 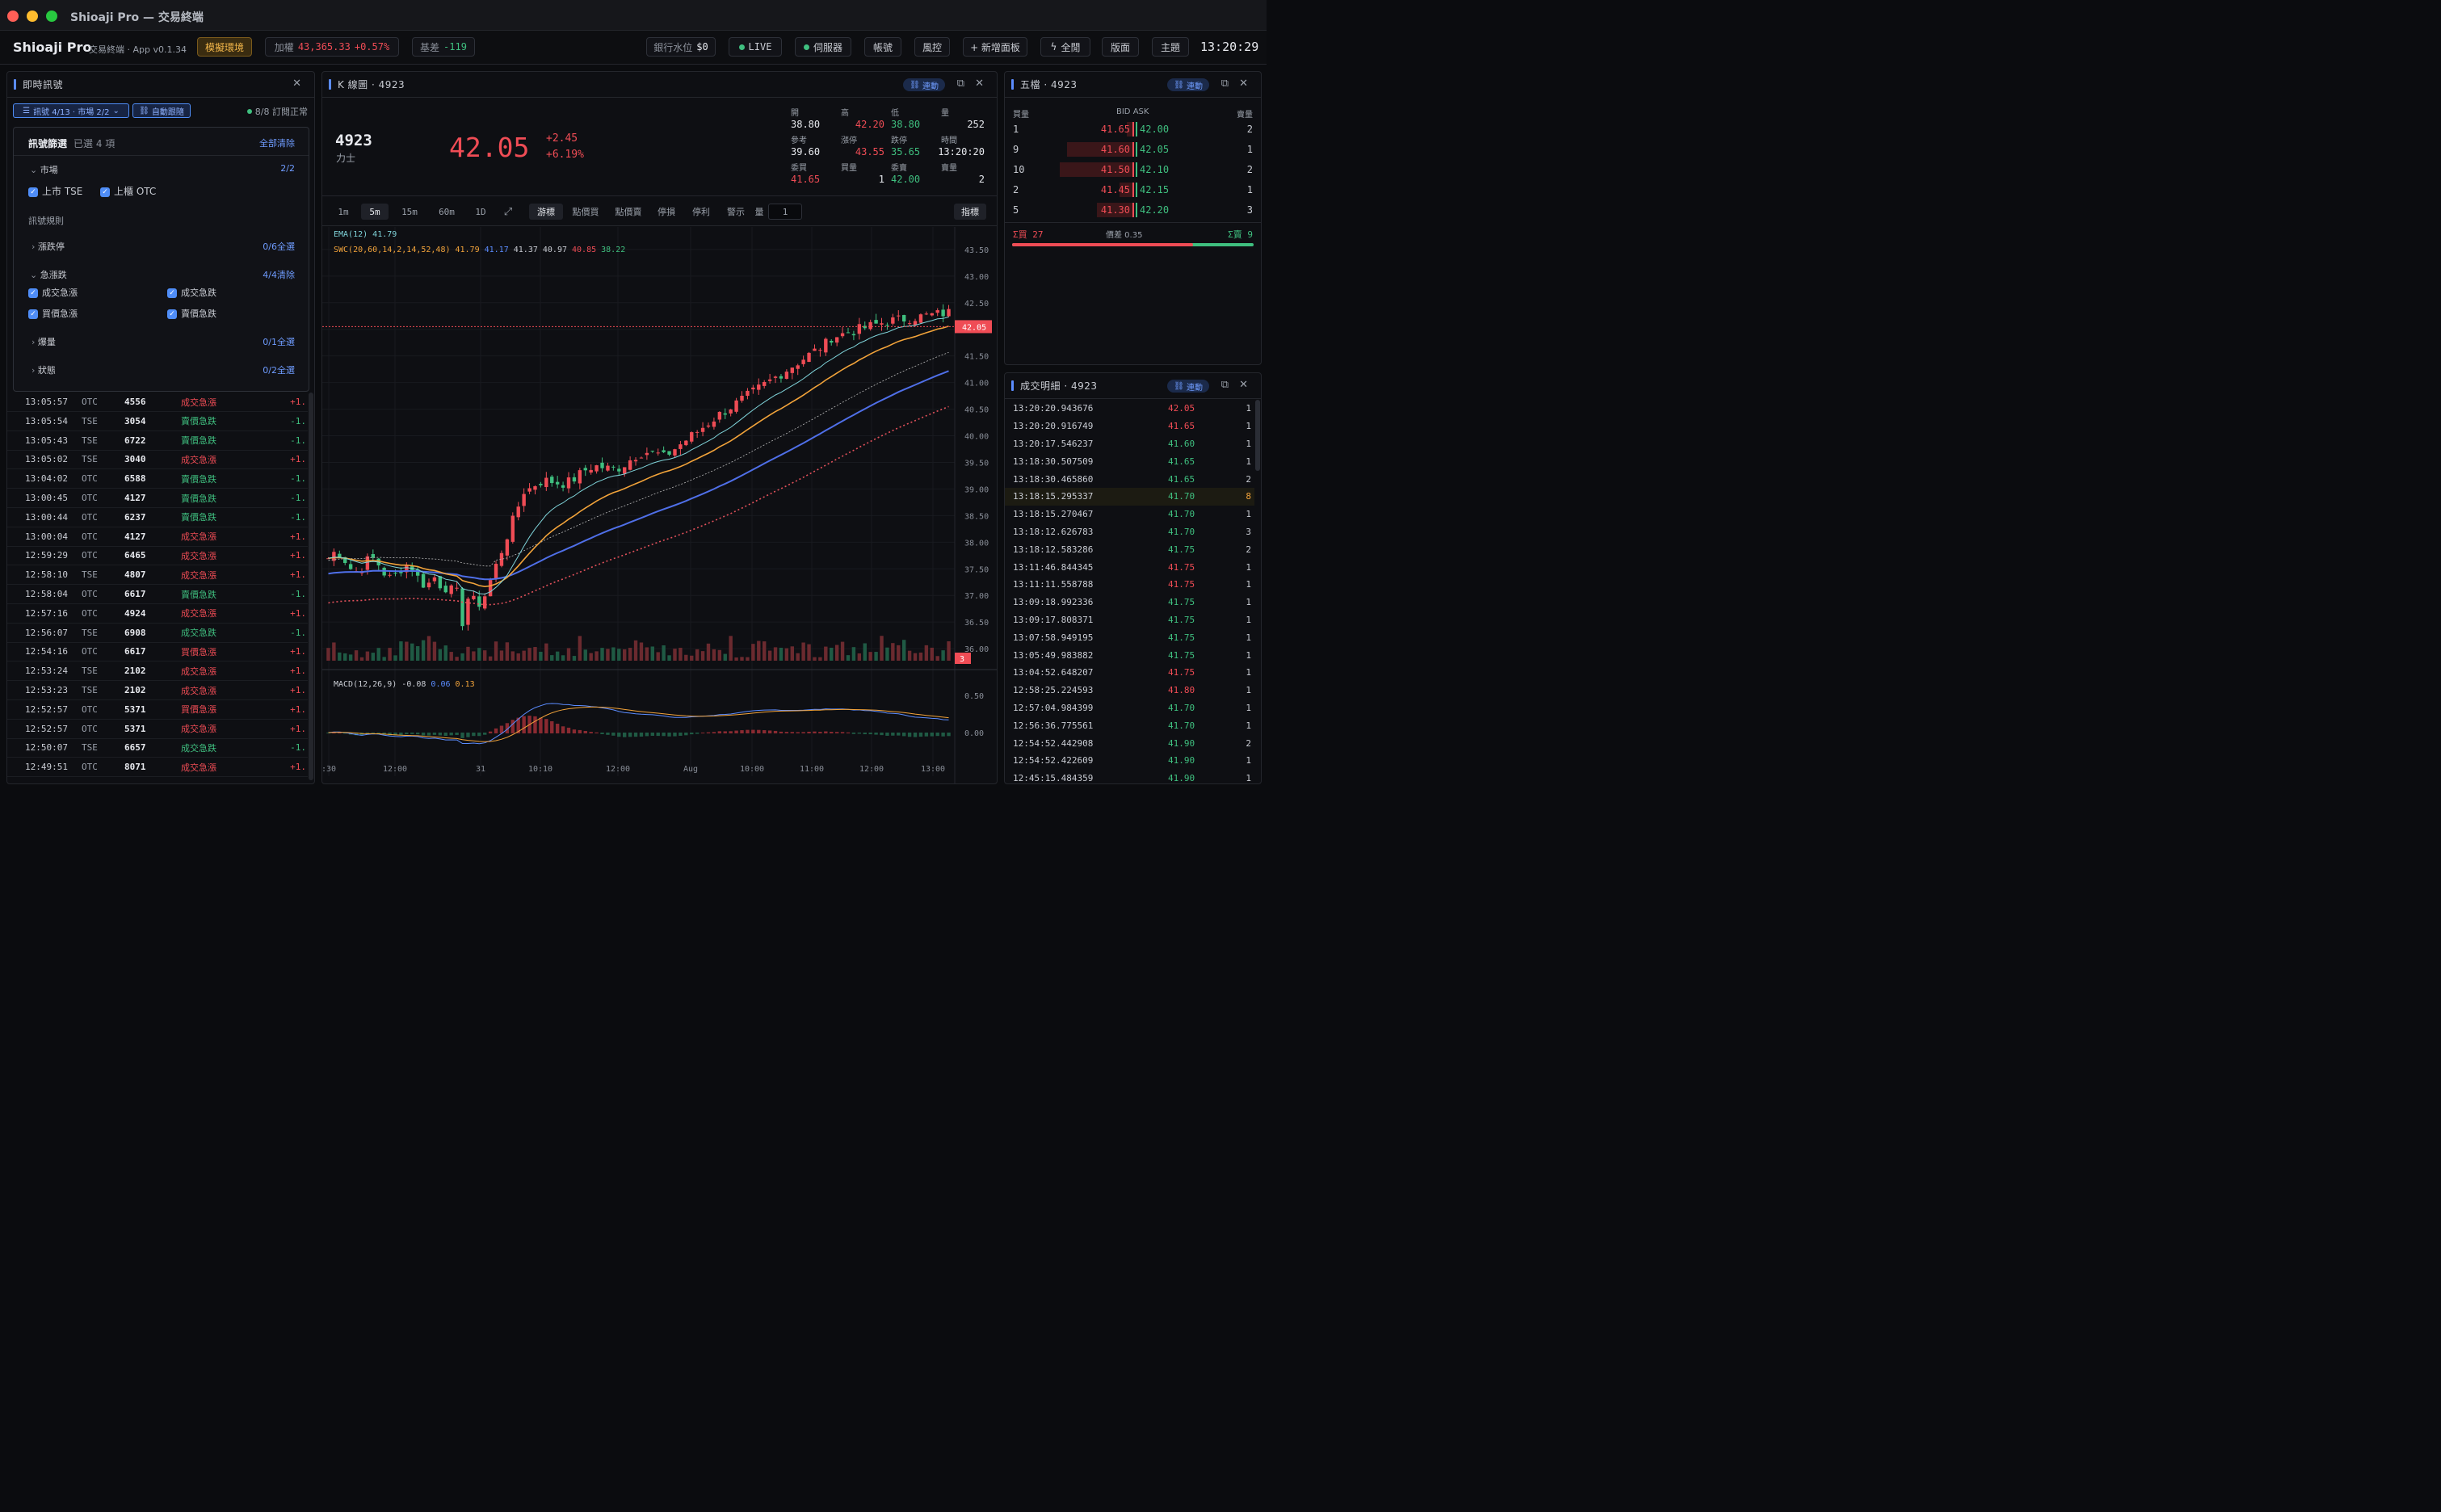 What do you see at coordinates (785, 212) in the screenshot?
I see `qty-input: 1` at bounding box center [785, 212].